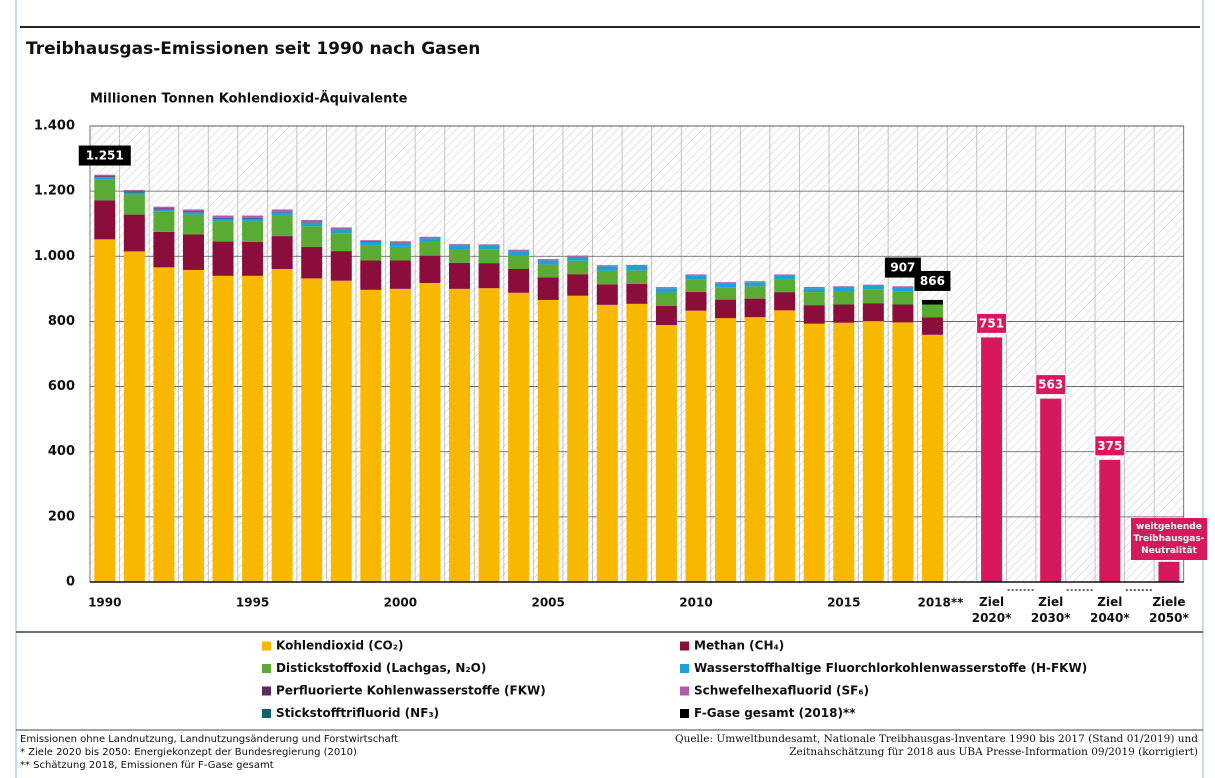 This screenshot has width=1215, height=778. I want to click on legend-label: Perfluorierte Kohlenwasserstoffe (FKW), so click(411, 691).